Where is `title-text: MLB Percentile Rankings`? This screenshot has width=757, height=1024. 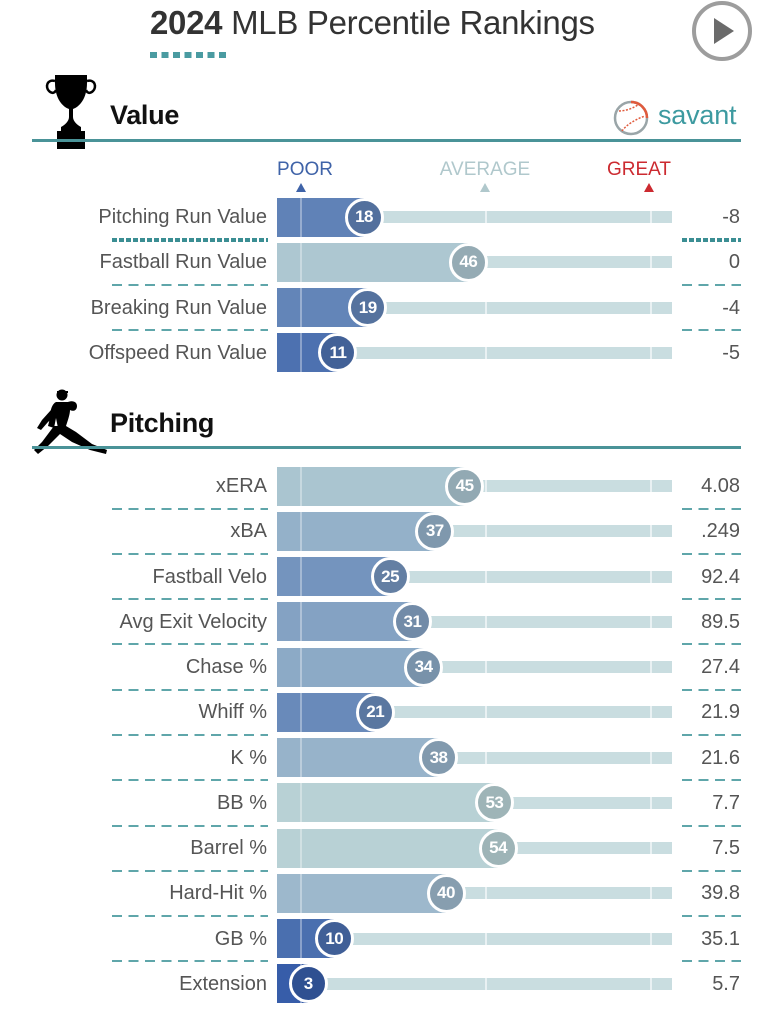
title-text: MLB Percentile Rankings is located at coordinates (413, 22).